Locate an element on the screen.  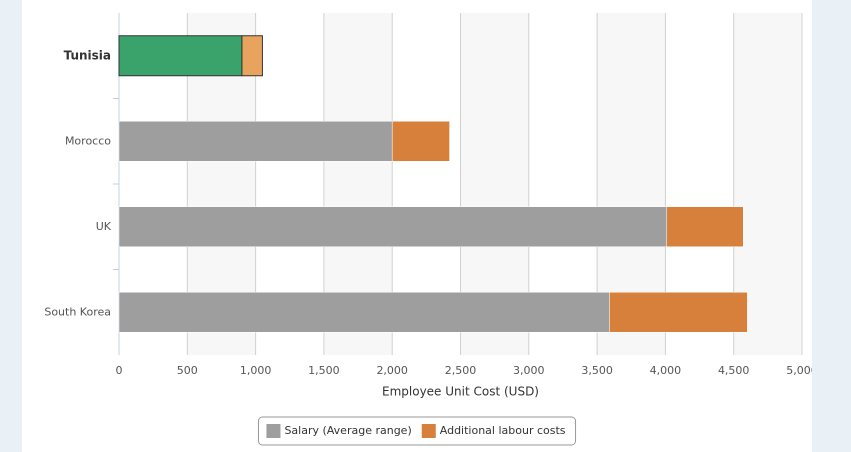
legend-label: Additional labour costs is located at coordinates (503, 430).